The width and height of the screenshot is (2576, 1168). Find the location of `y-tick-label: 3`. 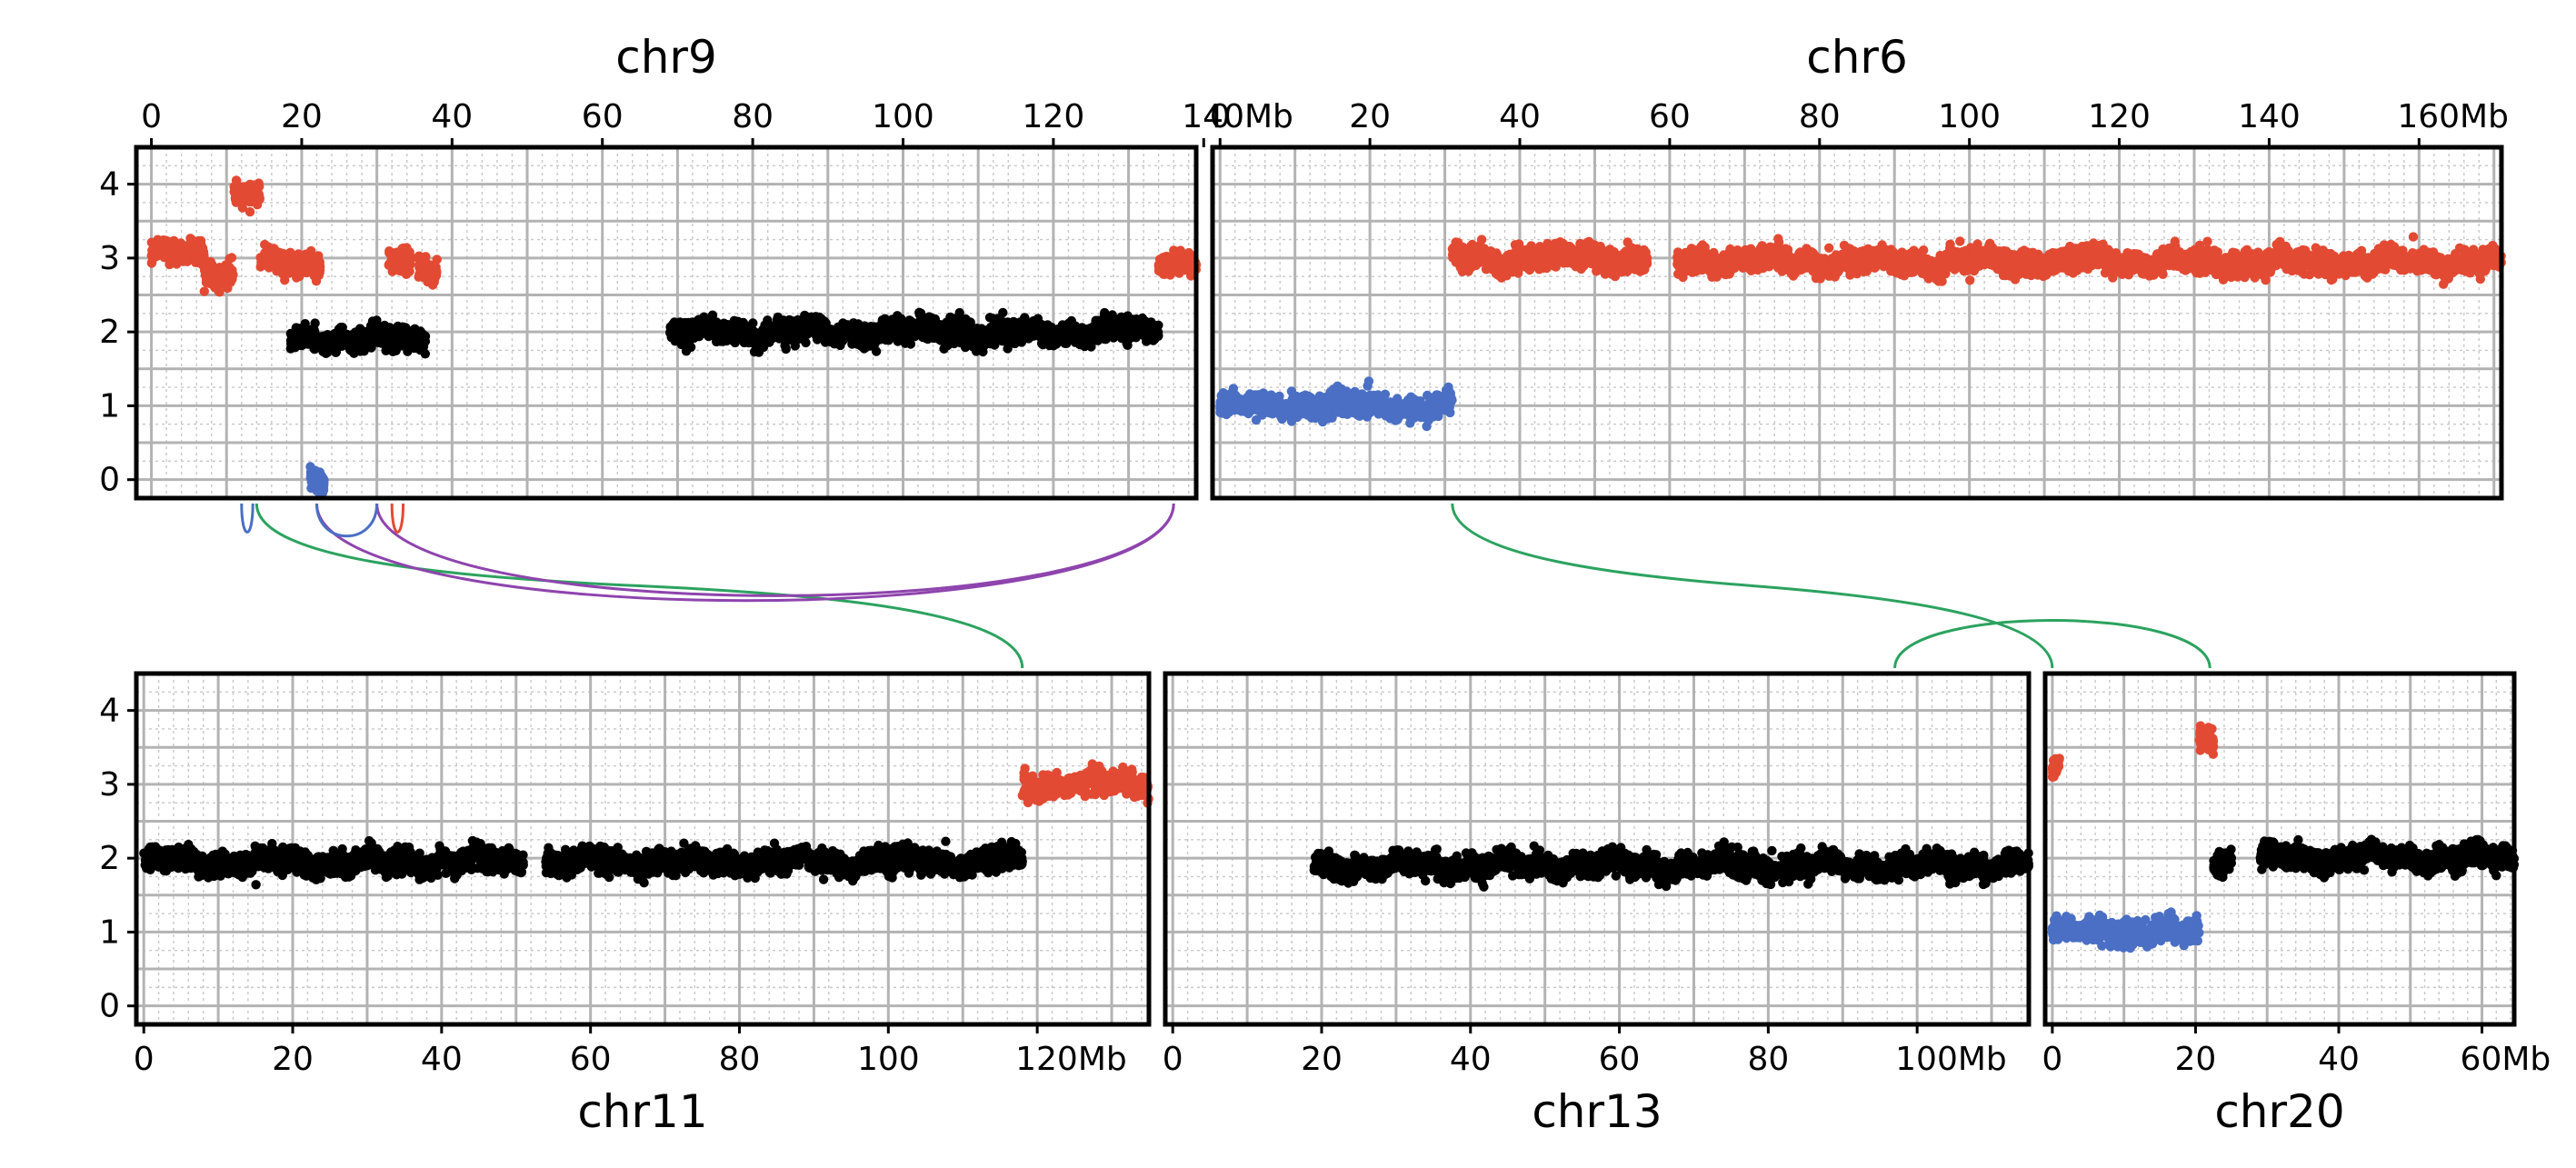

y-tick-label: 3 is located at coordinates (109, 258).